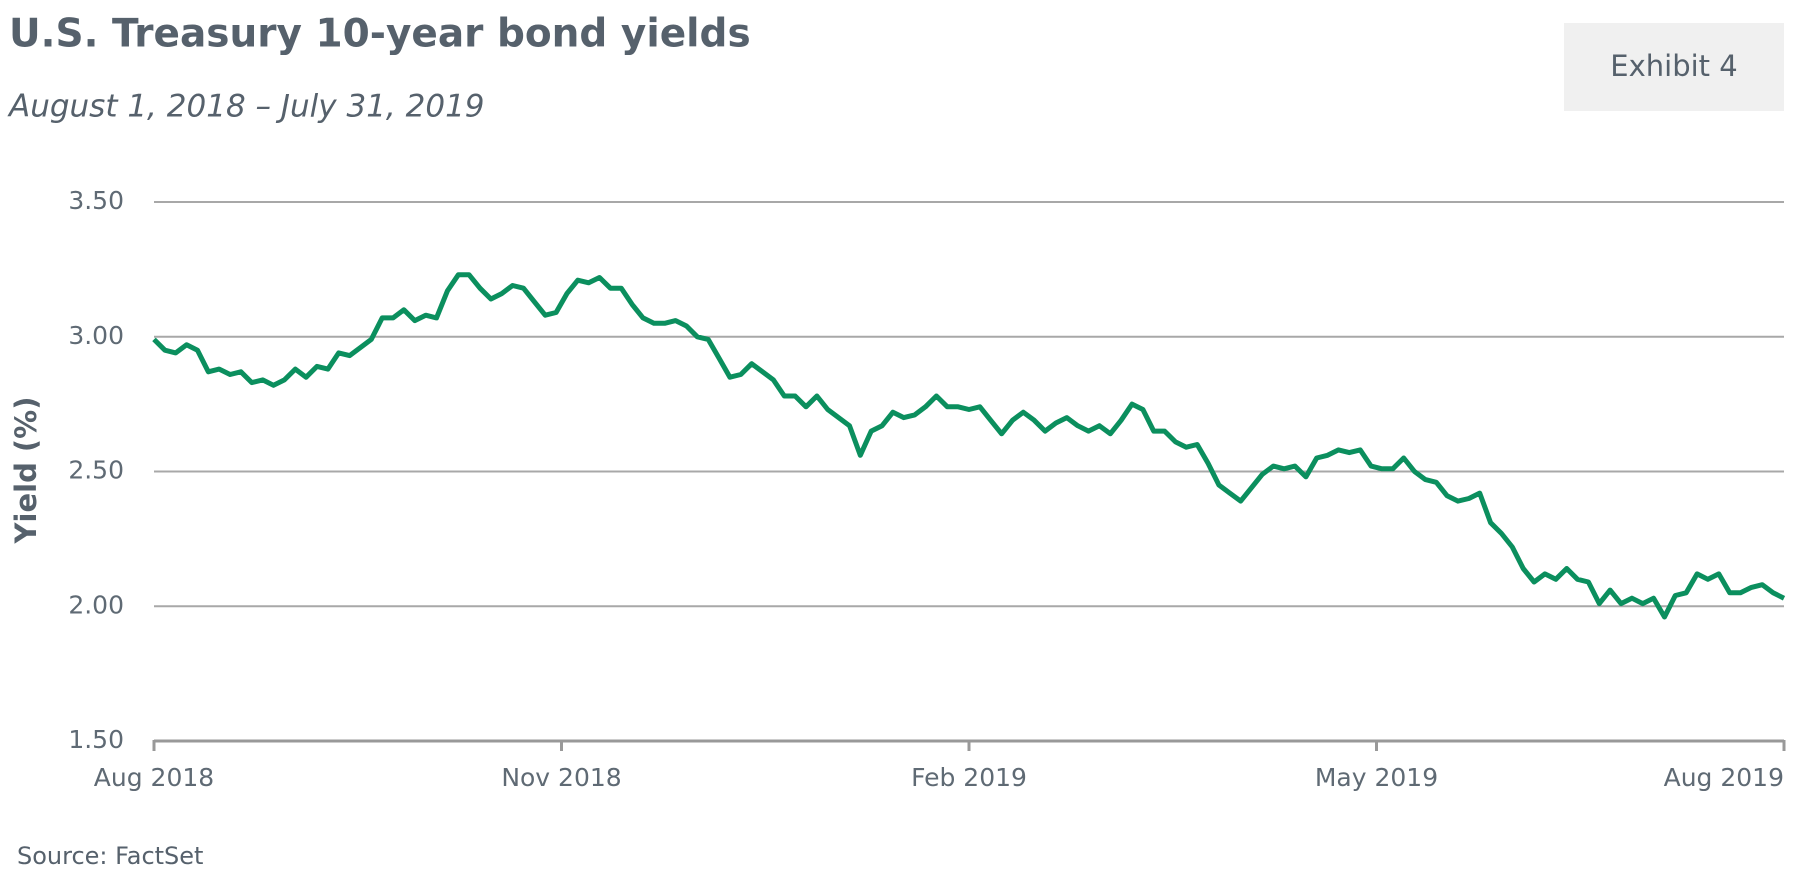 Image resolution: width=1797 pixels, height=881 pixels. Describe the element at coordinates (96, 200) in the screenshot. I see `y-tick-label: 3.50` at that location.